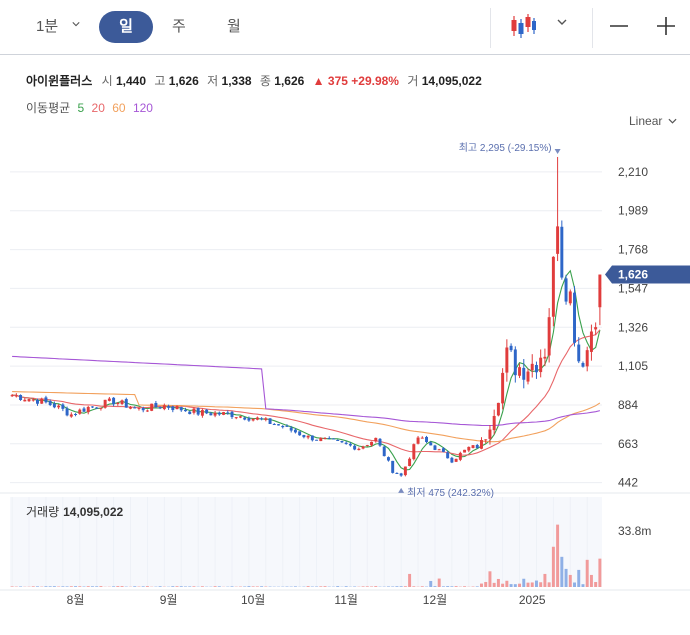  I want to click on timeframe-week-button: 주, so click(179, 26).